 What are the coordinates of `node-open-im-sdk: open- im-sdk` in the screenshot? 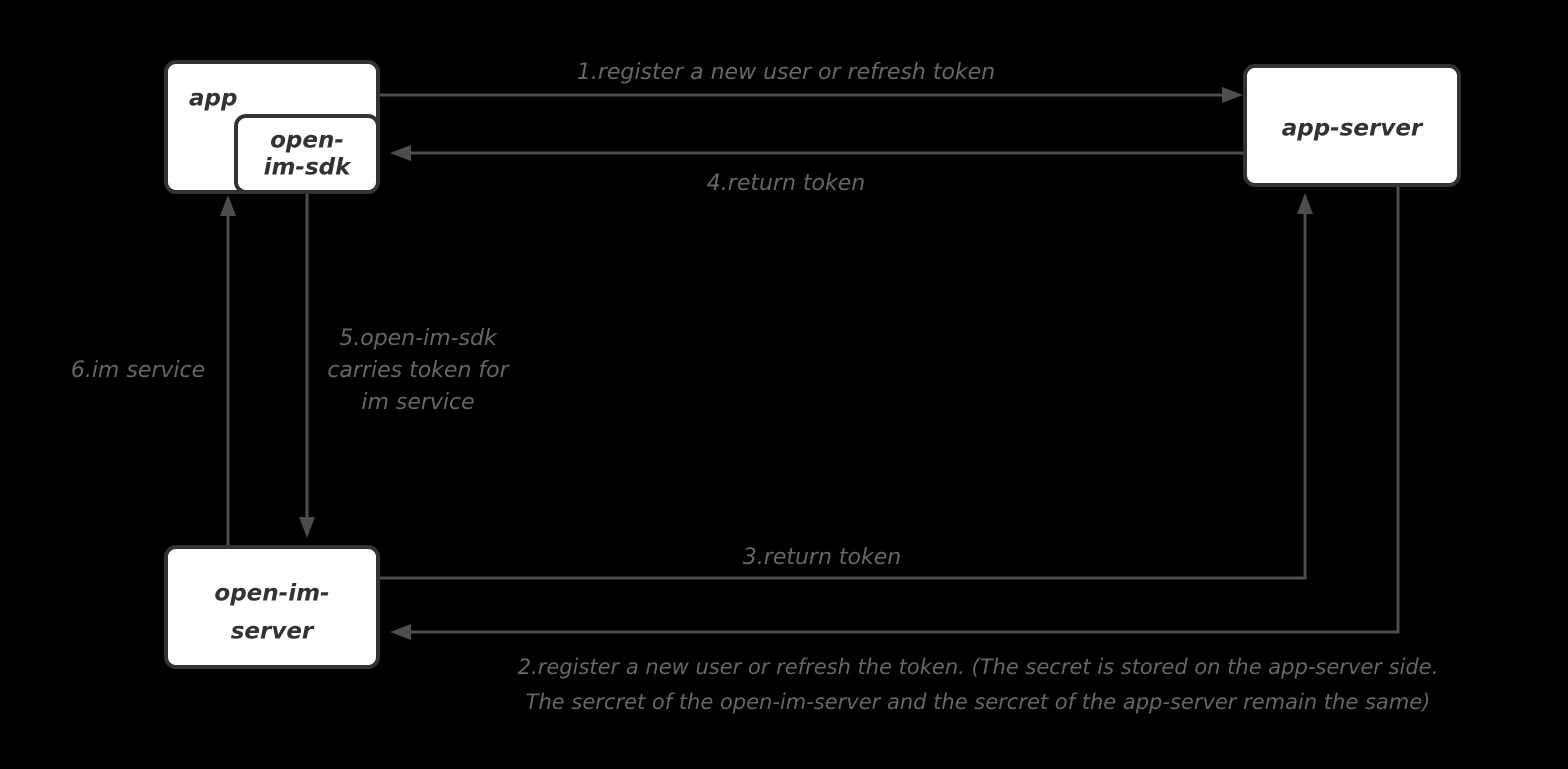 It's located at (307, 154).